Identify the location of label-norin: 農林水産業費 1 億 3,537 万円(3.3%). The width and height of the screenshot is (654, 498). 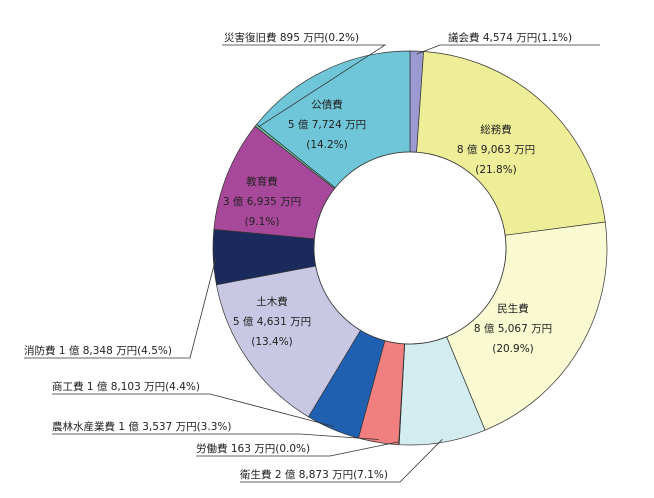
(141, 426).